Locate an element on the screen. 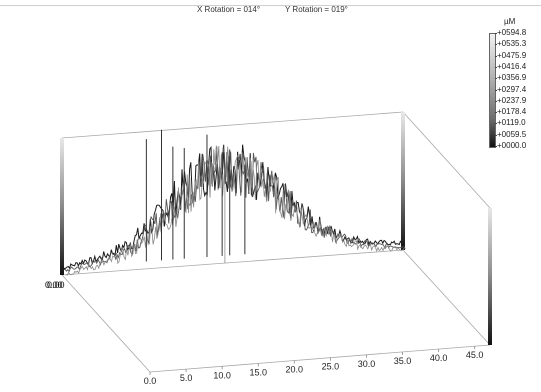  corner-label-2: 0.00 is located at coordinates (56, 285).